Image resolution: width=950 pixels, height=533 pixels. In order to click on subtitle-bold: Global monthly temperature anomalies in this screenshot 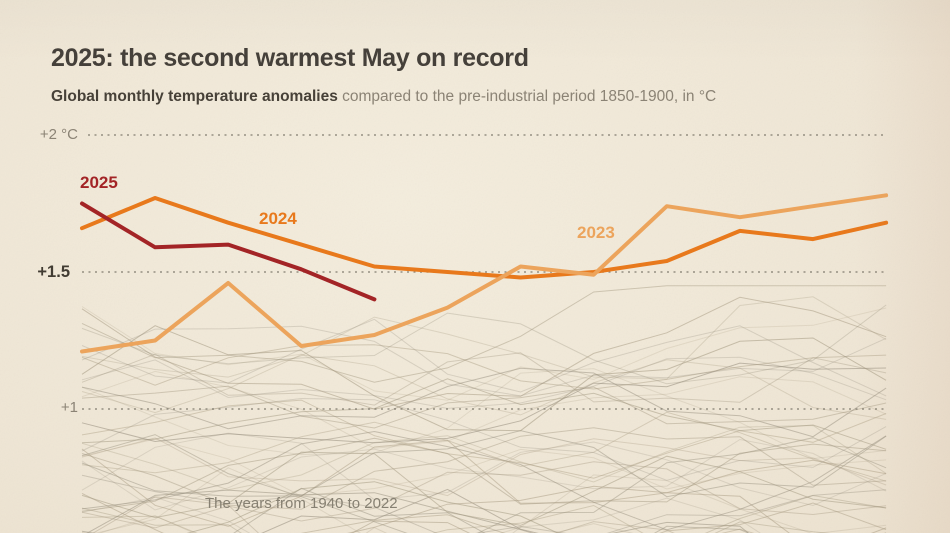, I will do `click(194, 96)`.